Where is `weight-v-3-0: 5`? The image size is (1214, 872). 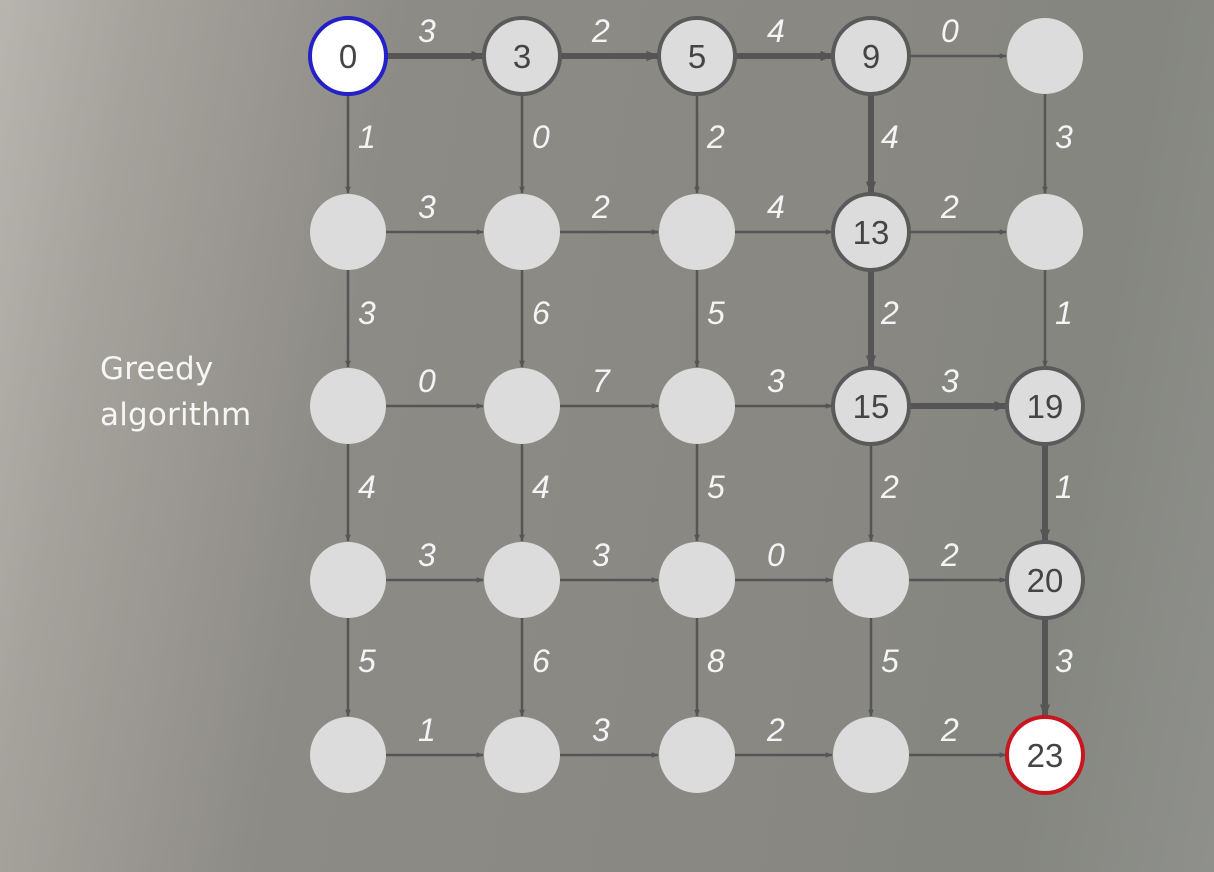 weight-v-3-0: 5 is located at coordinates (367, 661).